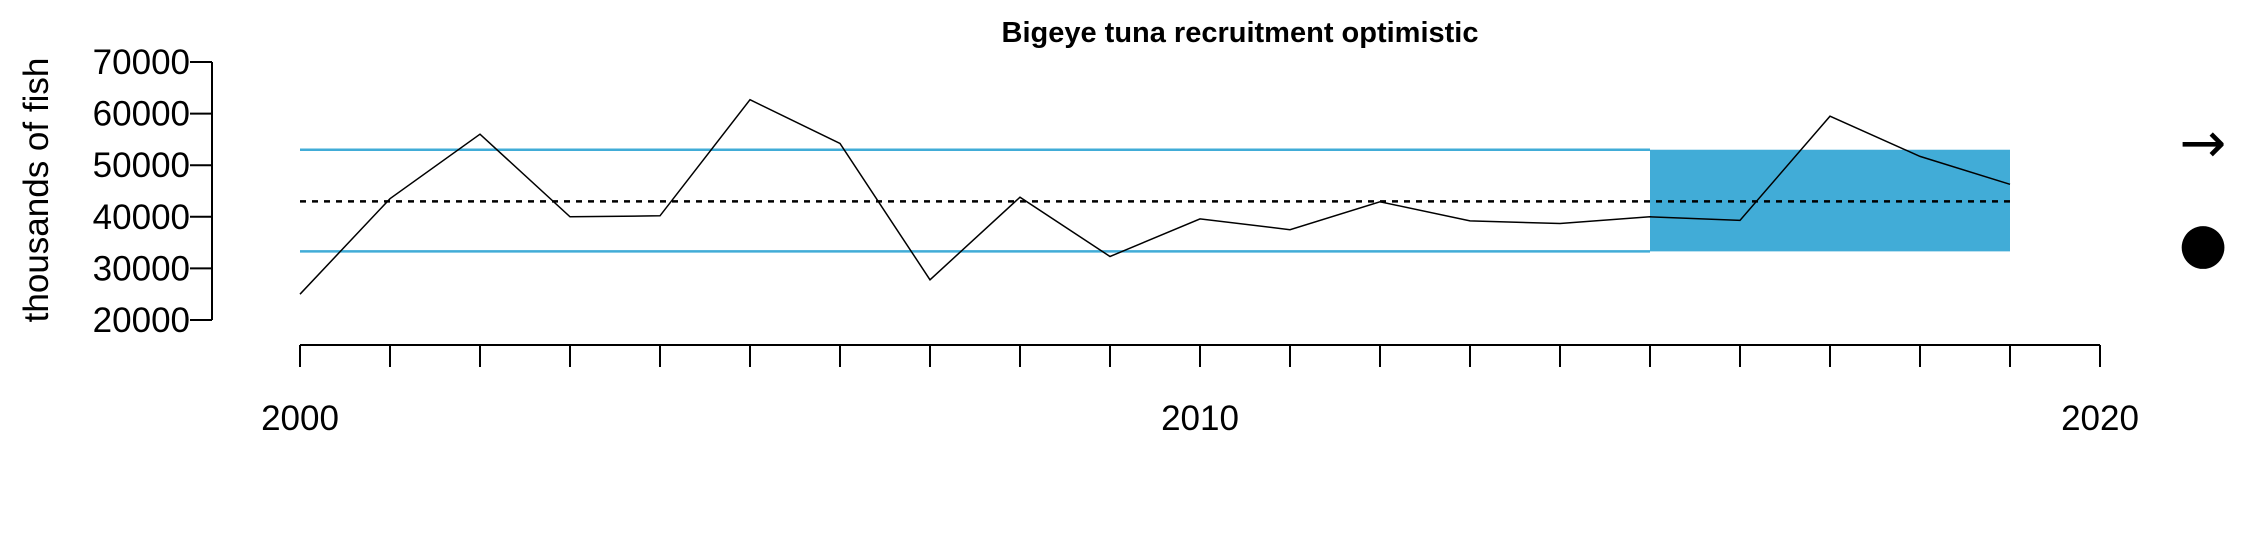  I want to click on x-tick-label: 2020, so click(2100, 418).